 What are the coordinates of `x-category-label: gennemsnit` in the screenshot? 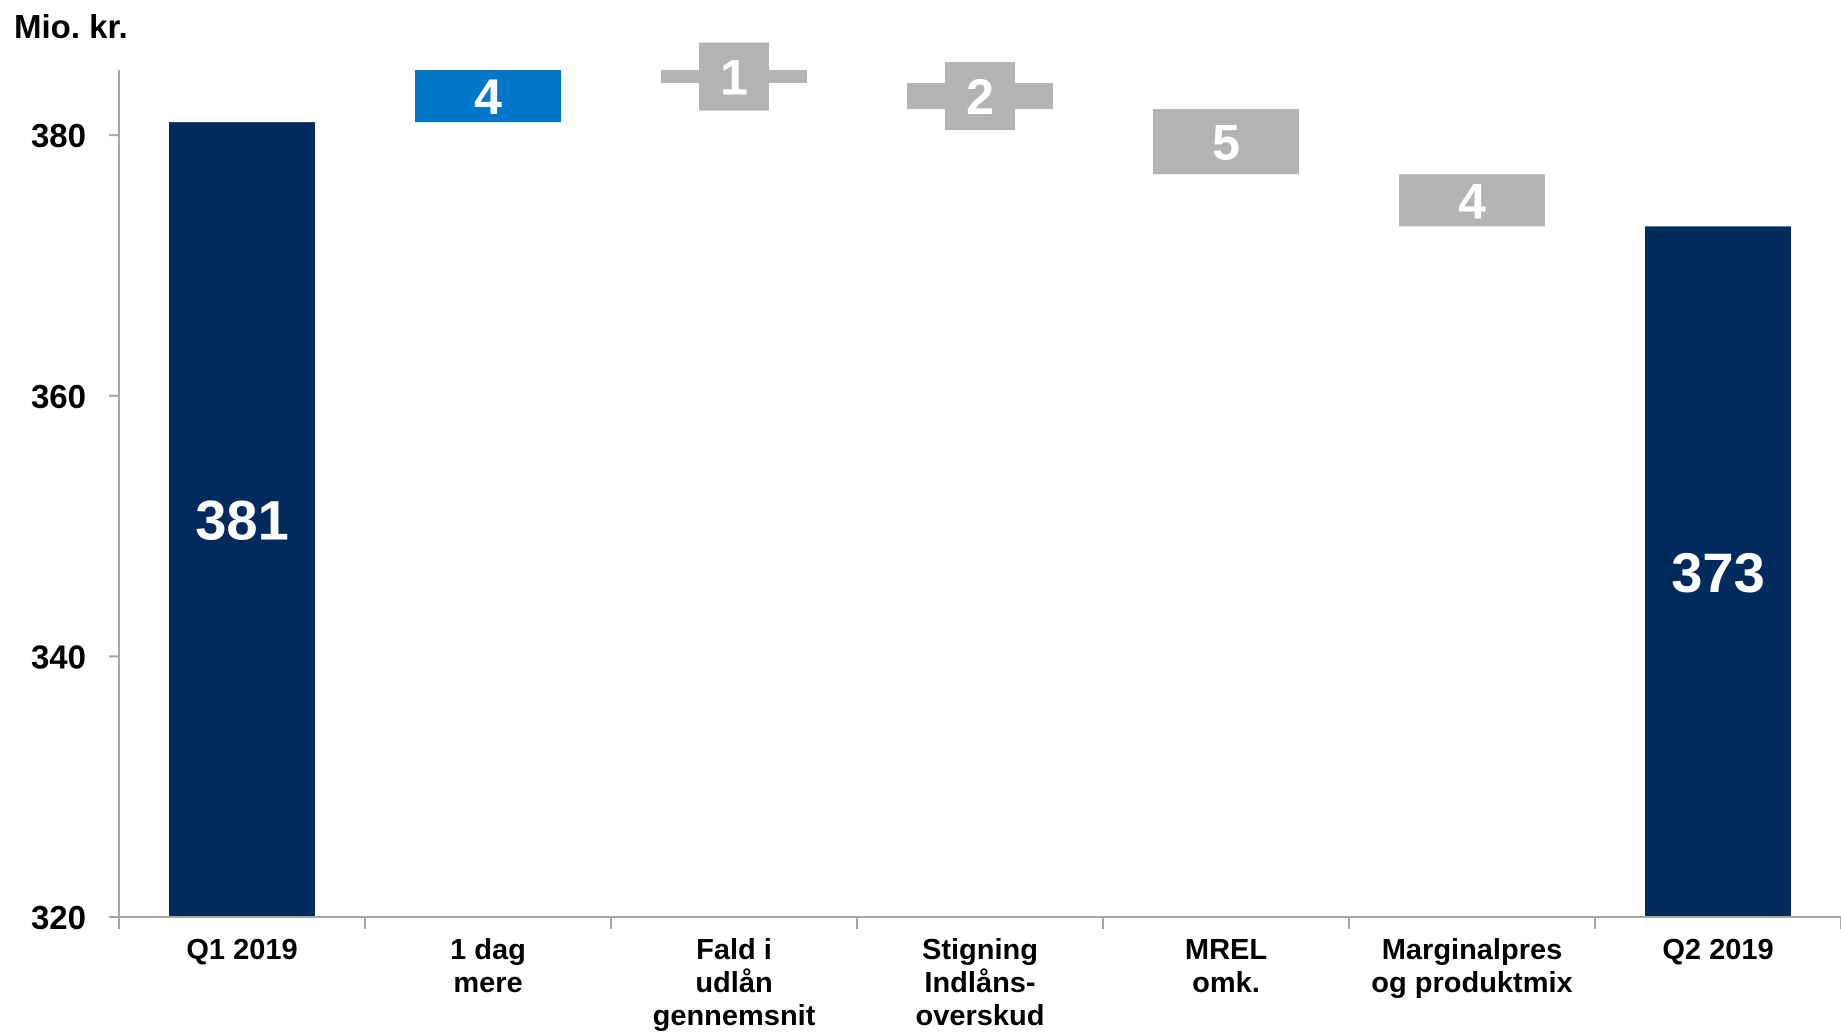 It's located at (734, 1016).